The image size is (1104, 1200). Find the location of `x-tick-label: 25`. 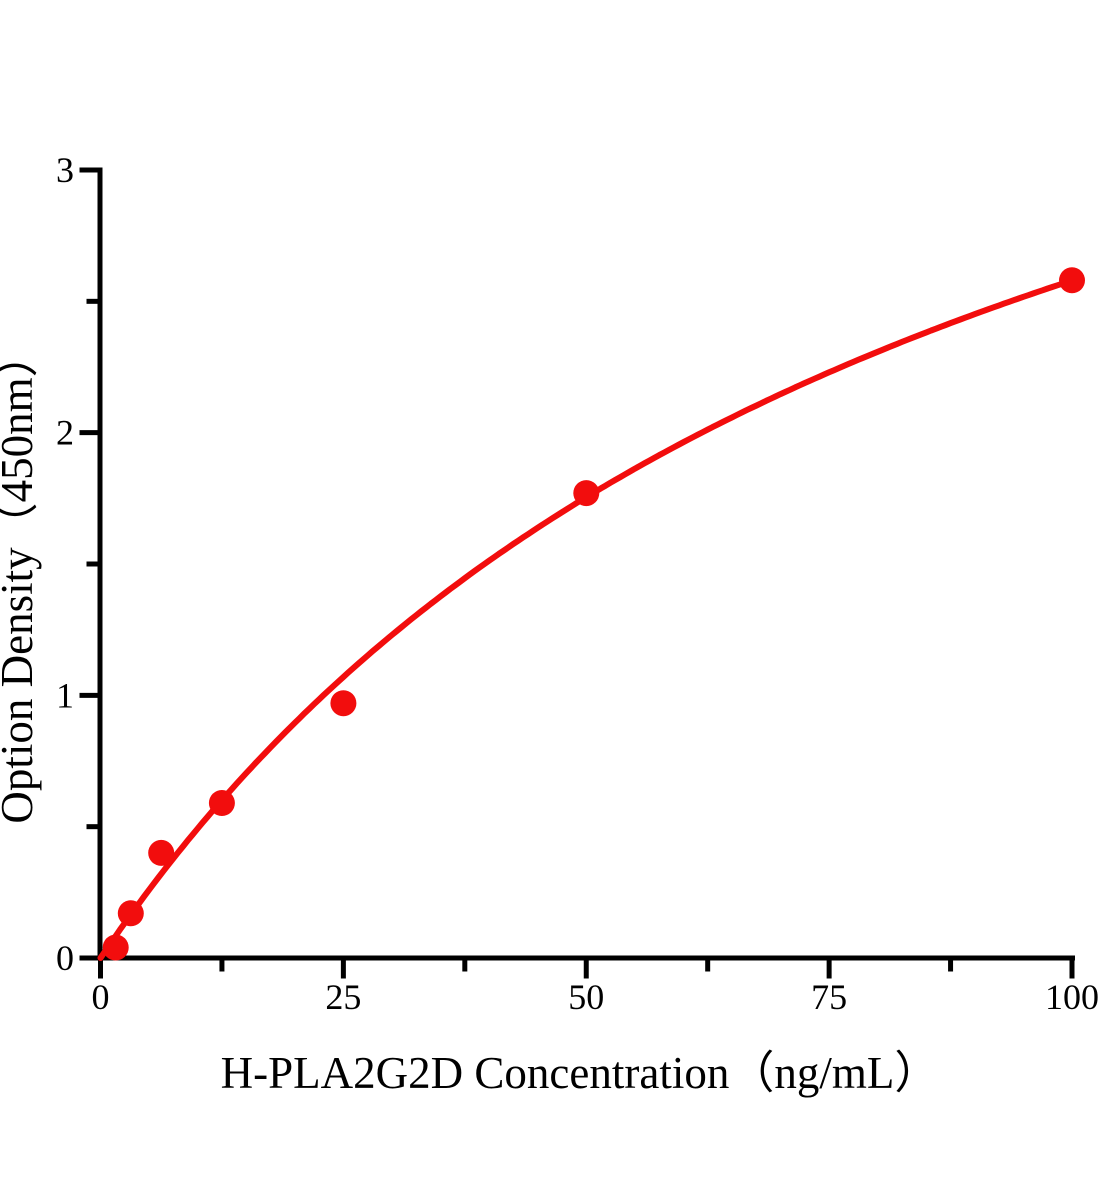

x-tick-label: 25 is located at coordinates (343, 997).